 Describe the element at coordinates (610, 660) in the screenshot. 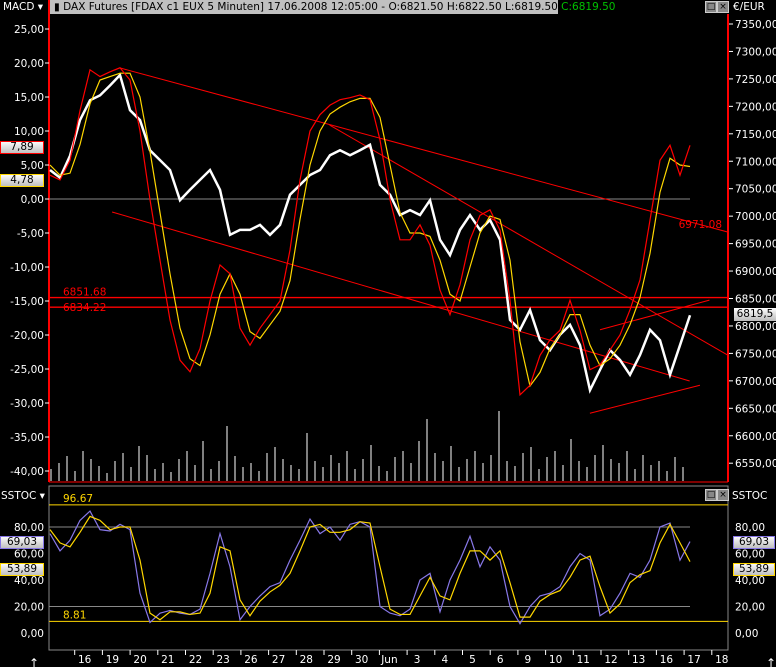

I see `x-axis-tick: 12` at that location.